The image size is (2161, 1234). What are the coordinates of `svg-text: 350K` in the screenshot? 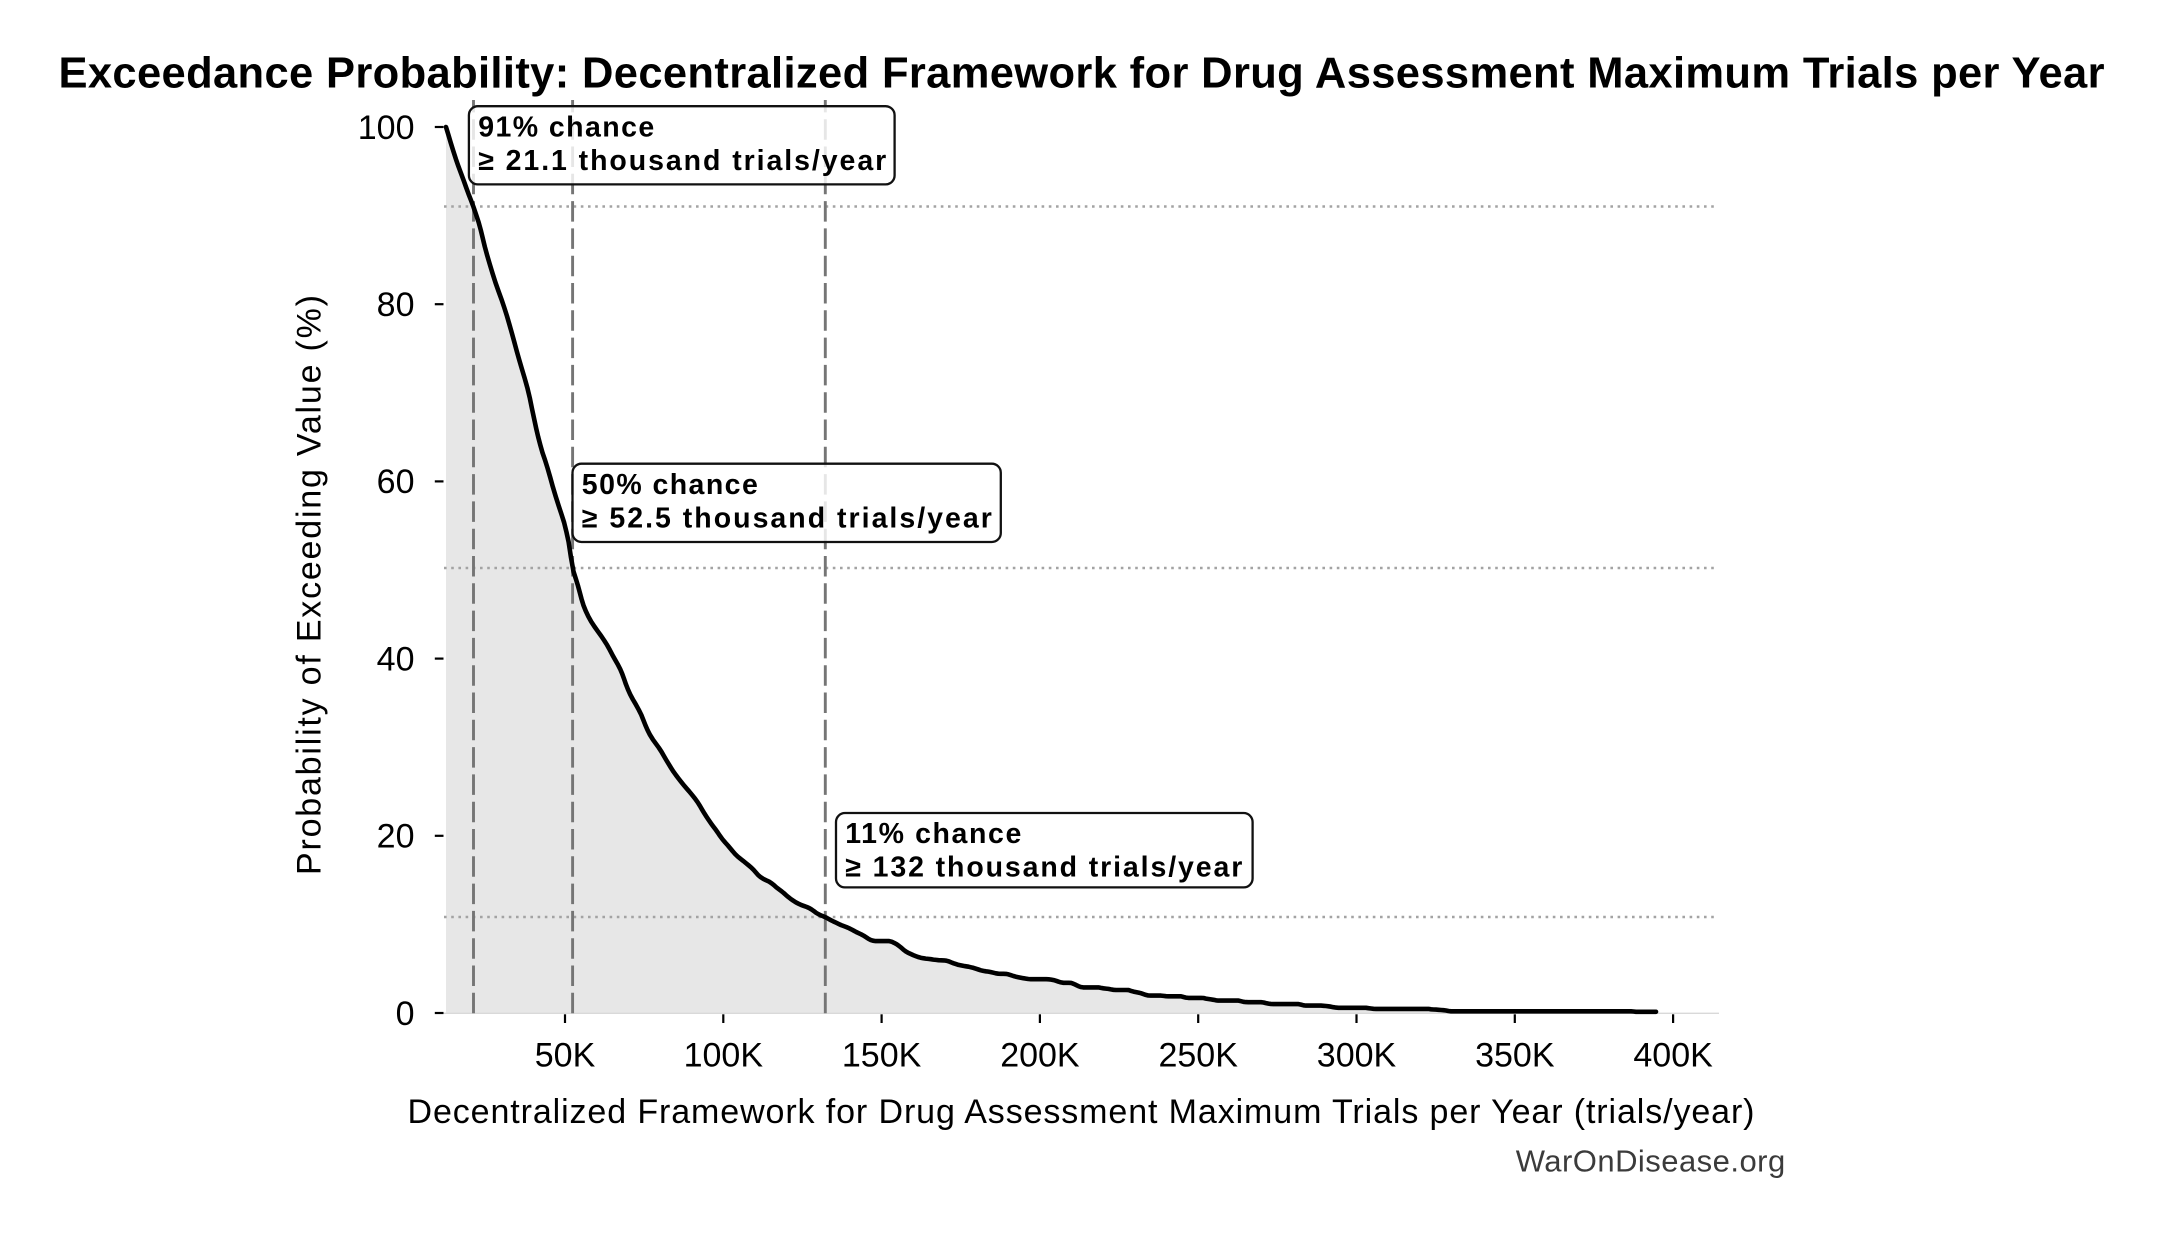 It's located at (1515, 1056).